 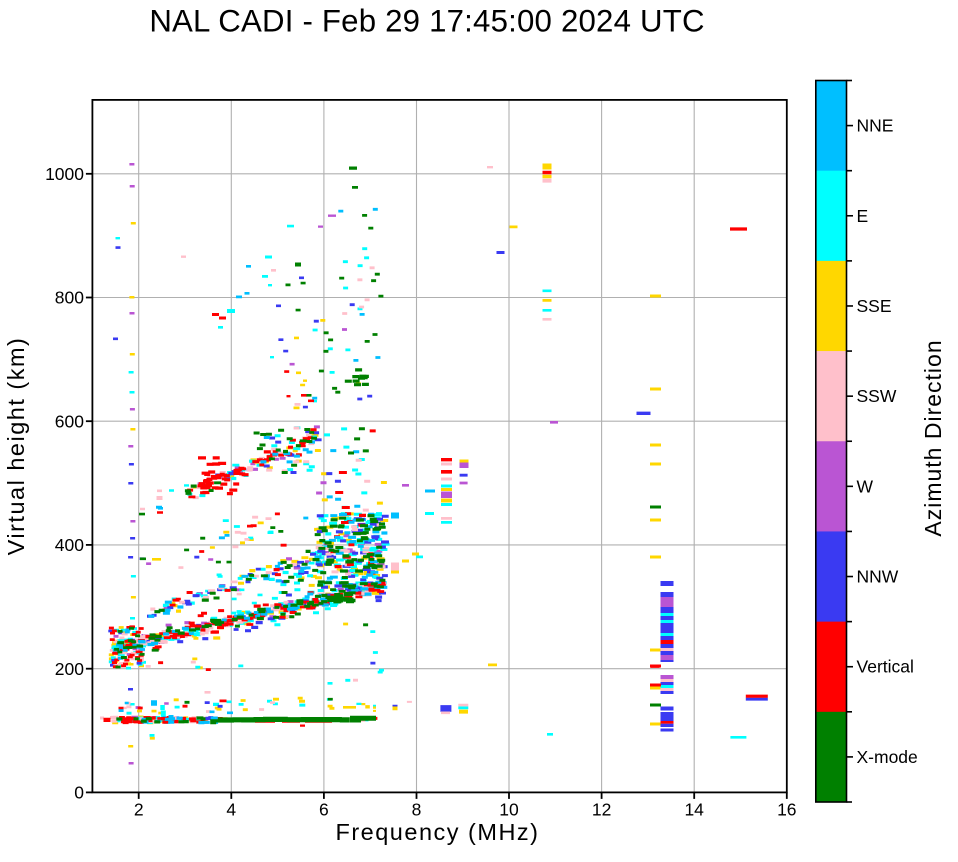 I want to click on svg-text: NNW, so click(x=878, y=577).